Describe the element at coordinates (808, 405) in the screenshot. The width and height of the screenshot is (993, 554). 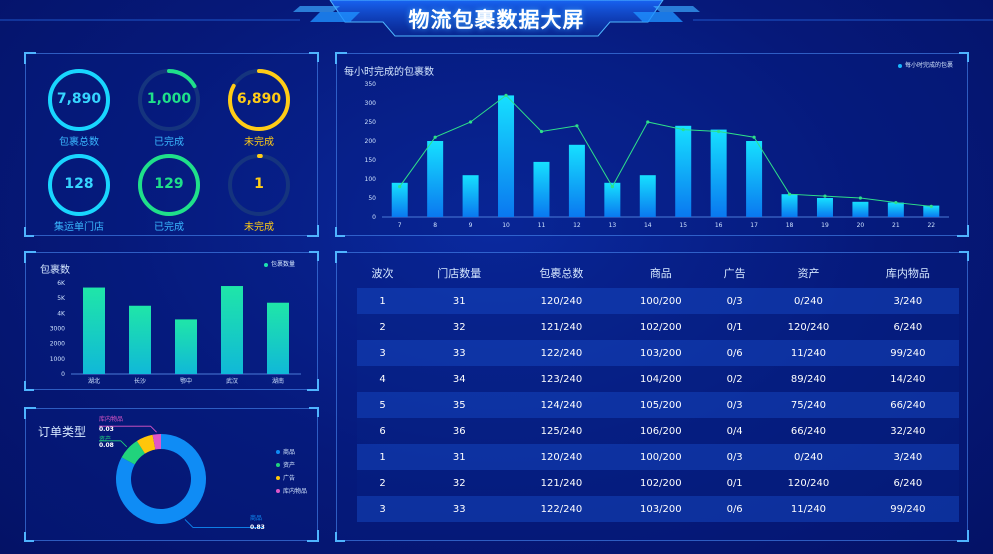
I see `table-cell: 75/240` at that location.